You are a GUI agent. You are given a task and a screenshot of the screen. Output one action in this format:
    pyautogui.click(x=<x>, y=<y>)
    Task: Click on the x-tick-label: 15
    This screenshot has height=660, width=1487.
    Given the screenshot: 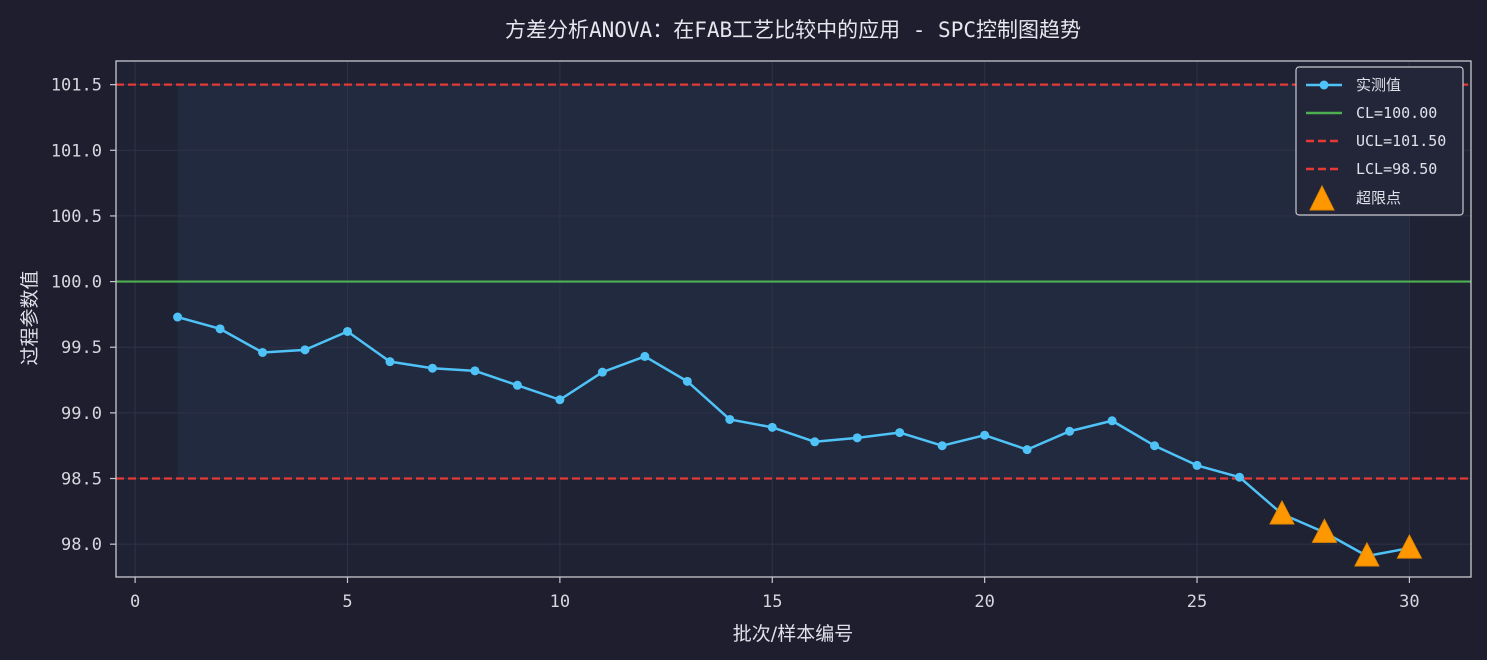 What is the action you would take?
    pyautogui.click(x=772, y=602)
    